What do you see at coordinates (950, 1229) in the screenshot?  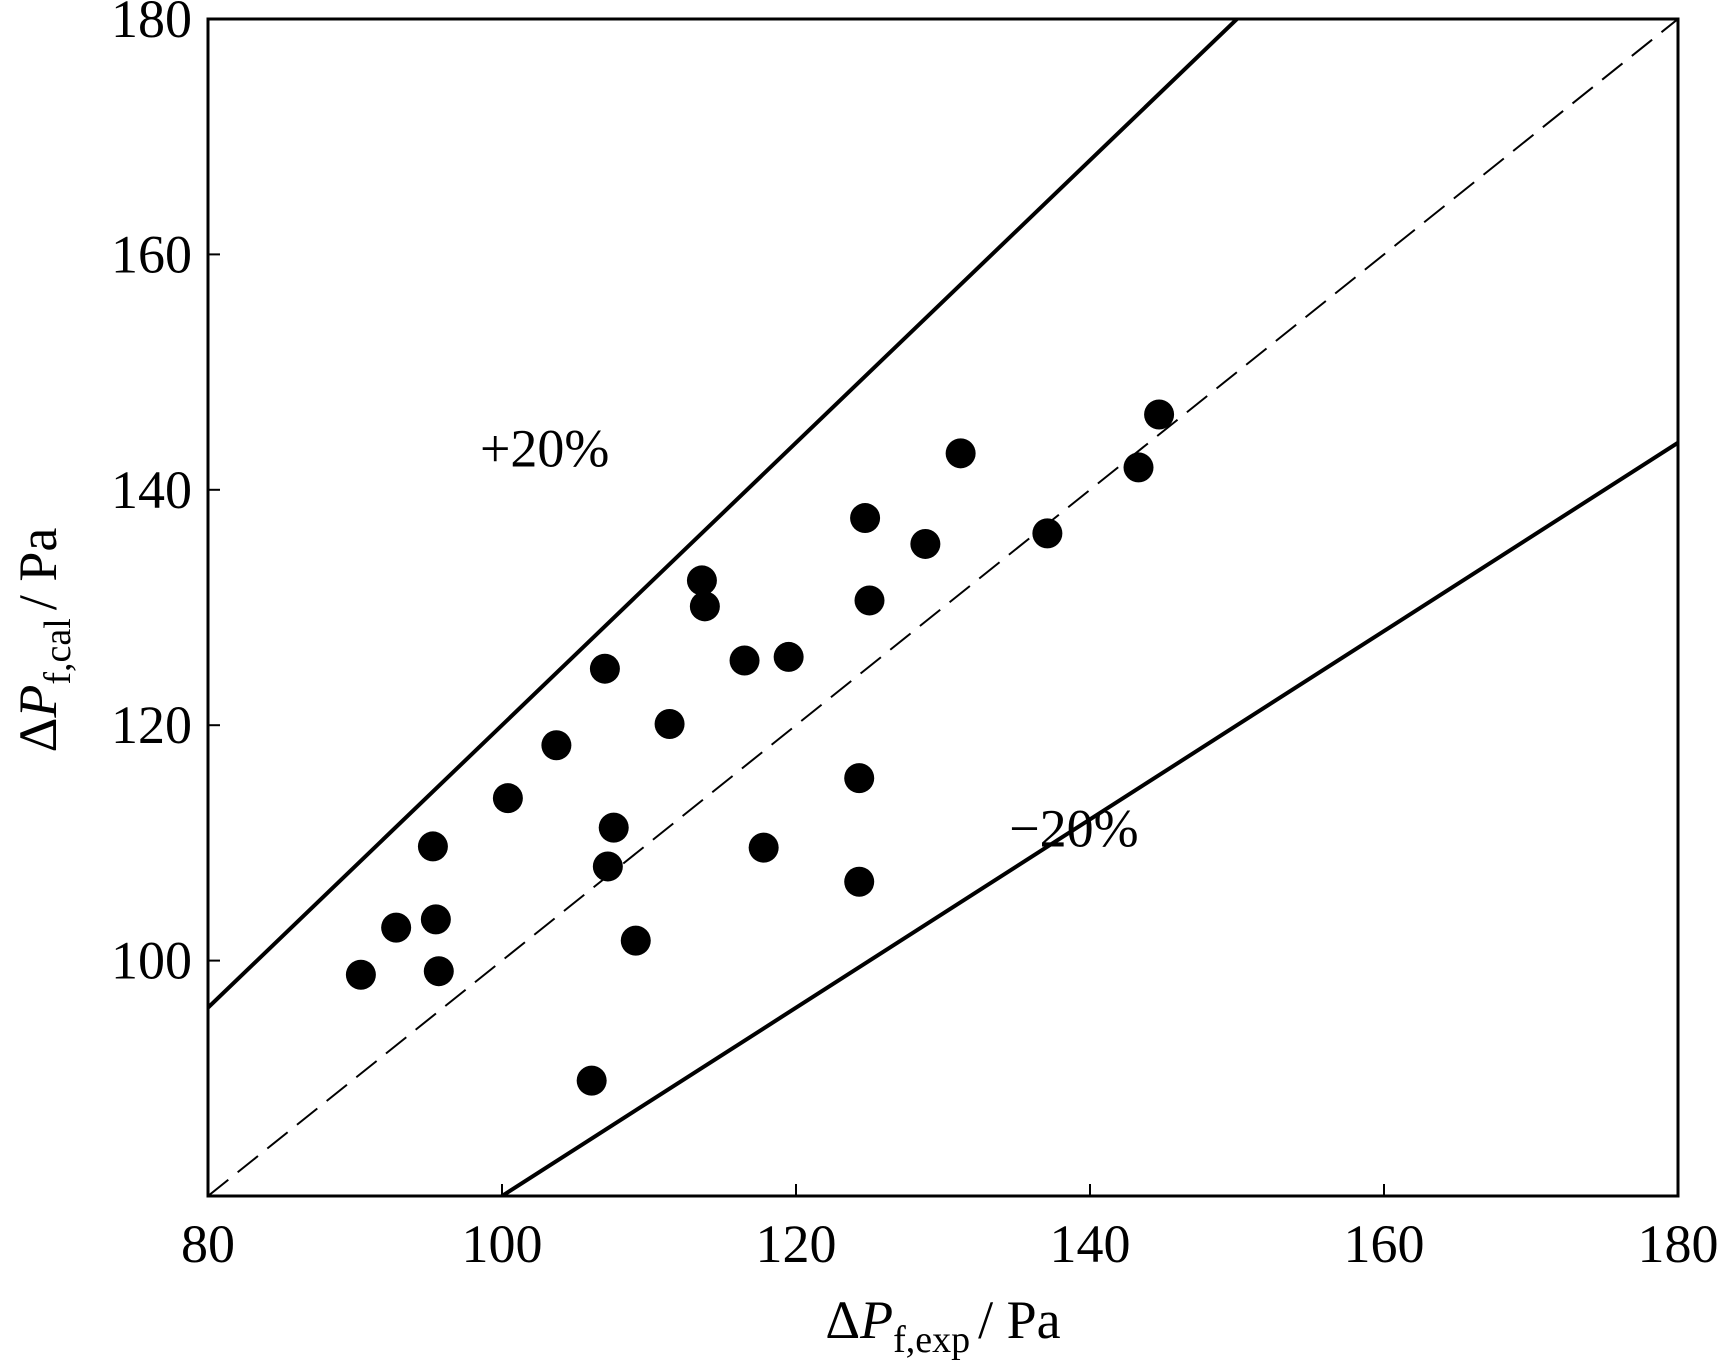 I see `x-axis-ticks: 80 100 120 140 160 180` at bounding box center [950, 1229].